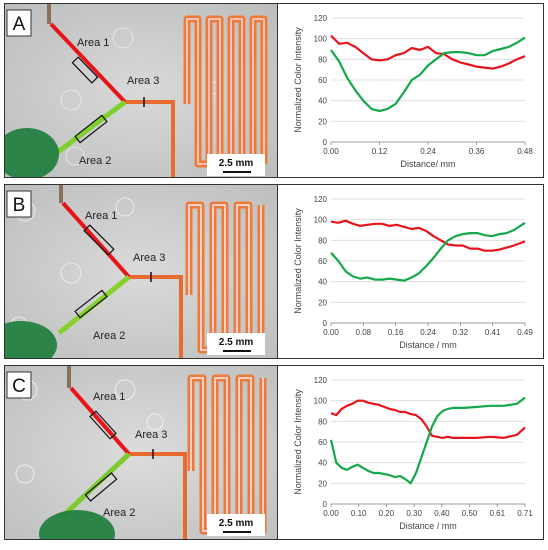 This screenshot has width=548, height=550. Describe the element at coordinates (497, 513) in the screenshot. I see `x-tick-label: 0.61` at that location.